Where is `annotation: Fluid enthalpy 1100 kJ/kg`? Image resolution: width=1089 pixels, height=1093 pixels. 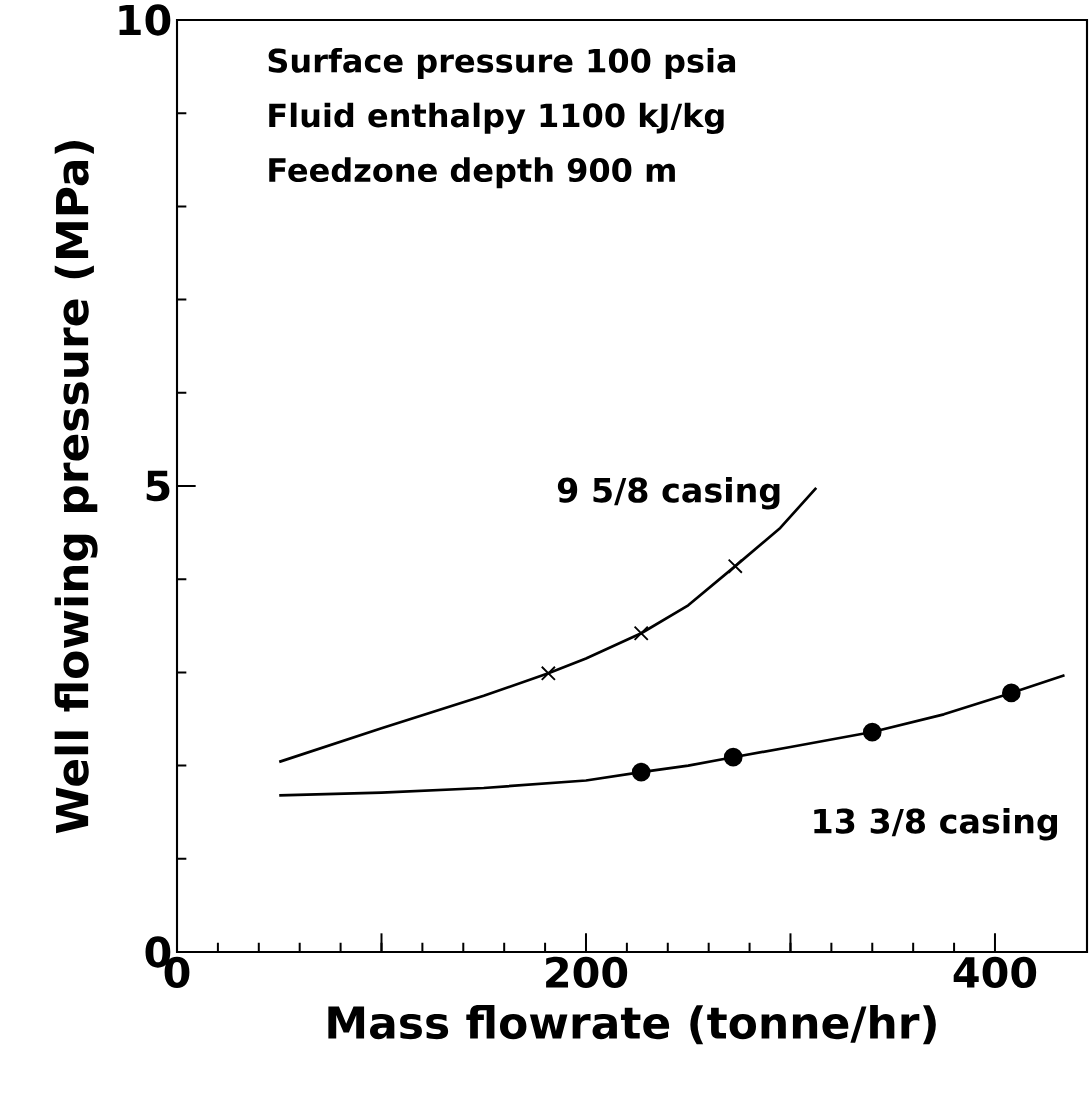
annotation: Fluid enthalpy 1100 kJ/kg is located at coordinates (496, 118).